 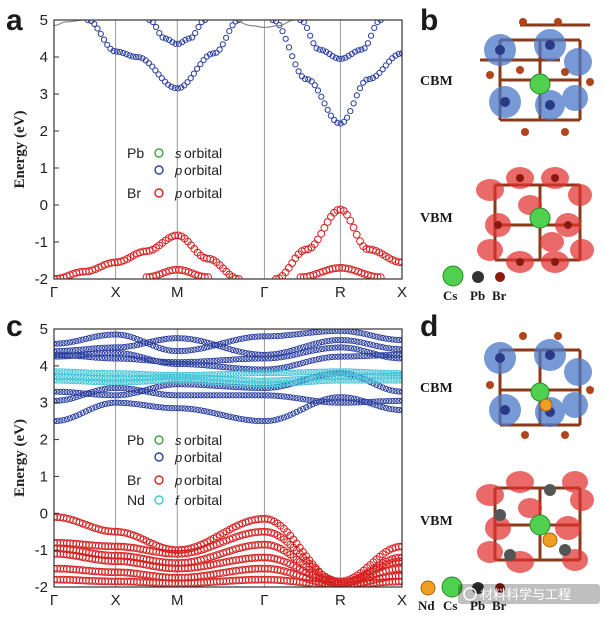 I want to click on cbm-charge-density-d, so click(x=539, y=385).